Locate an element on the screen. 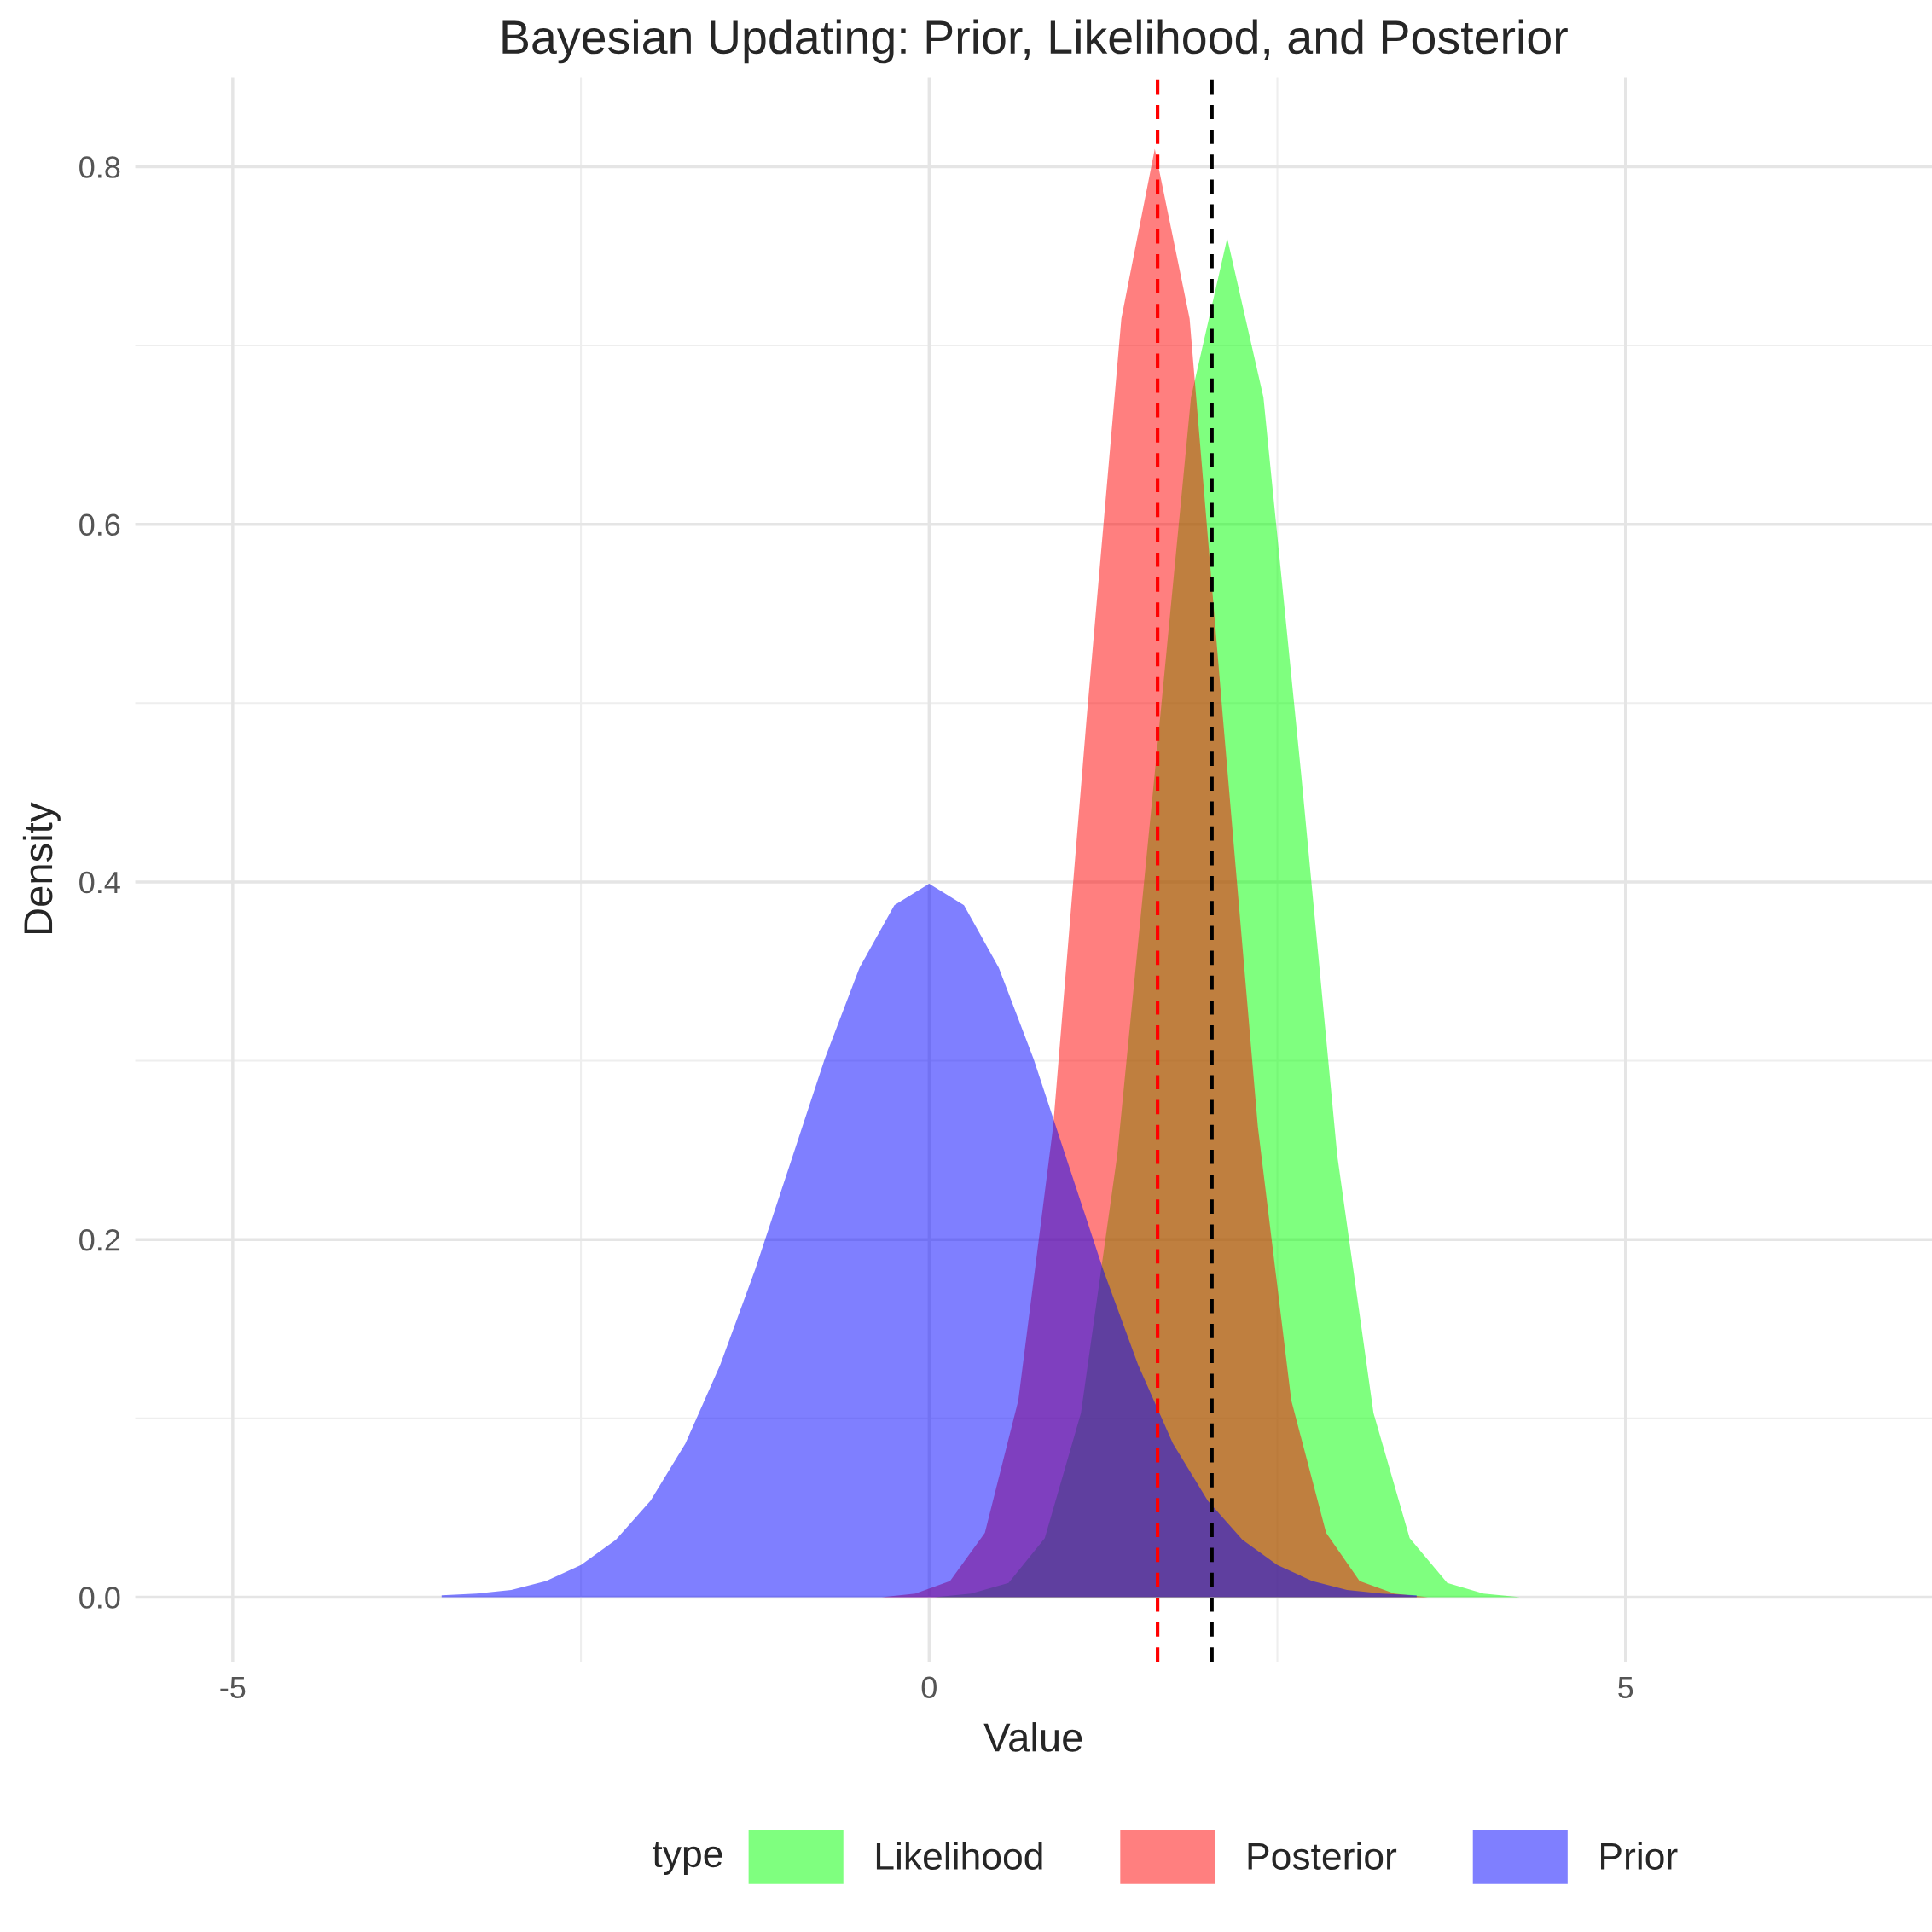 Image resolution: width=1932 pixels, height=1932 pixels. legend-label: Posterior is located at coordinates (1322, 1856).